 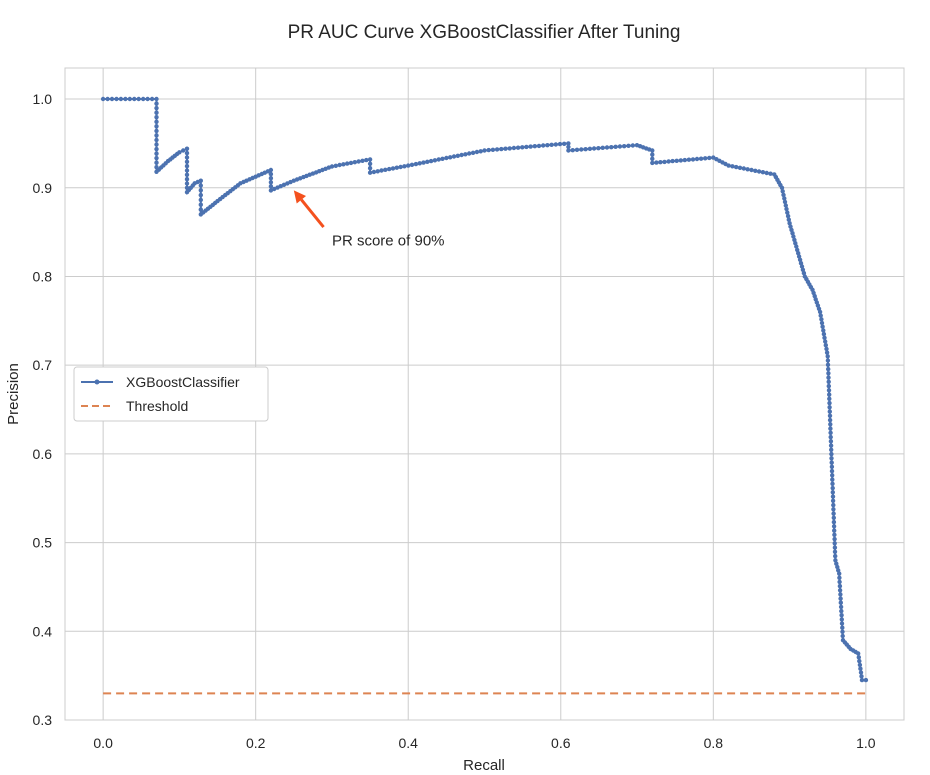 What do you see at coordinates (714, 743) in the screenshot?
I see `x-tick-label: 0.8` at bounding box center [714, 743].